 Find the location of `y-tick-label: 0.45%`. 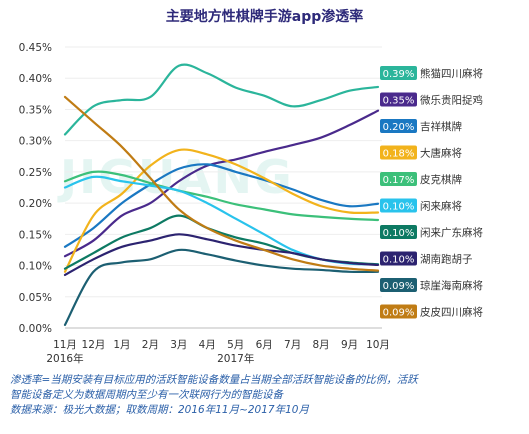

y-tick-label: 0.45% is located at coordinates (35, 48).